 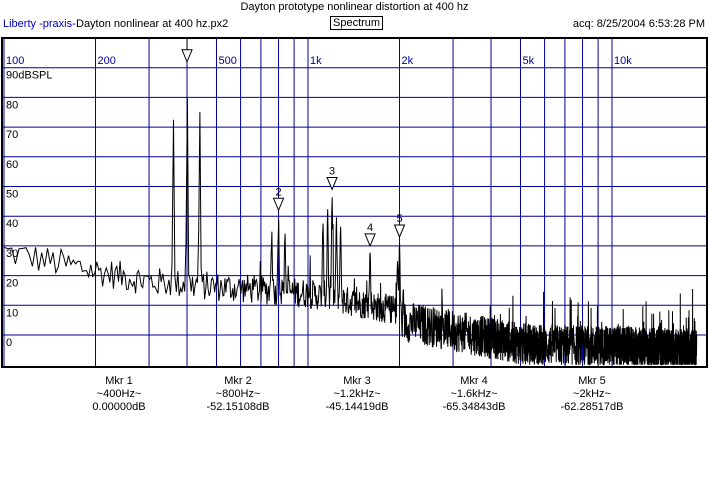 I want to click on marker-value: -52.15108dB, so click(x=238, y=407).